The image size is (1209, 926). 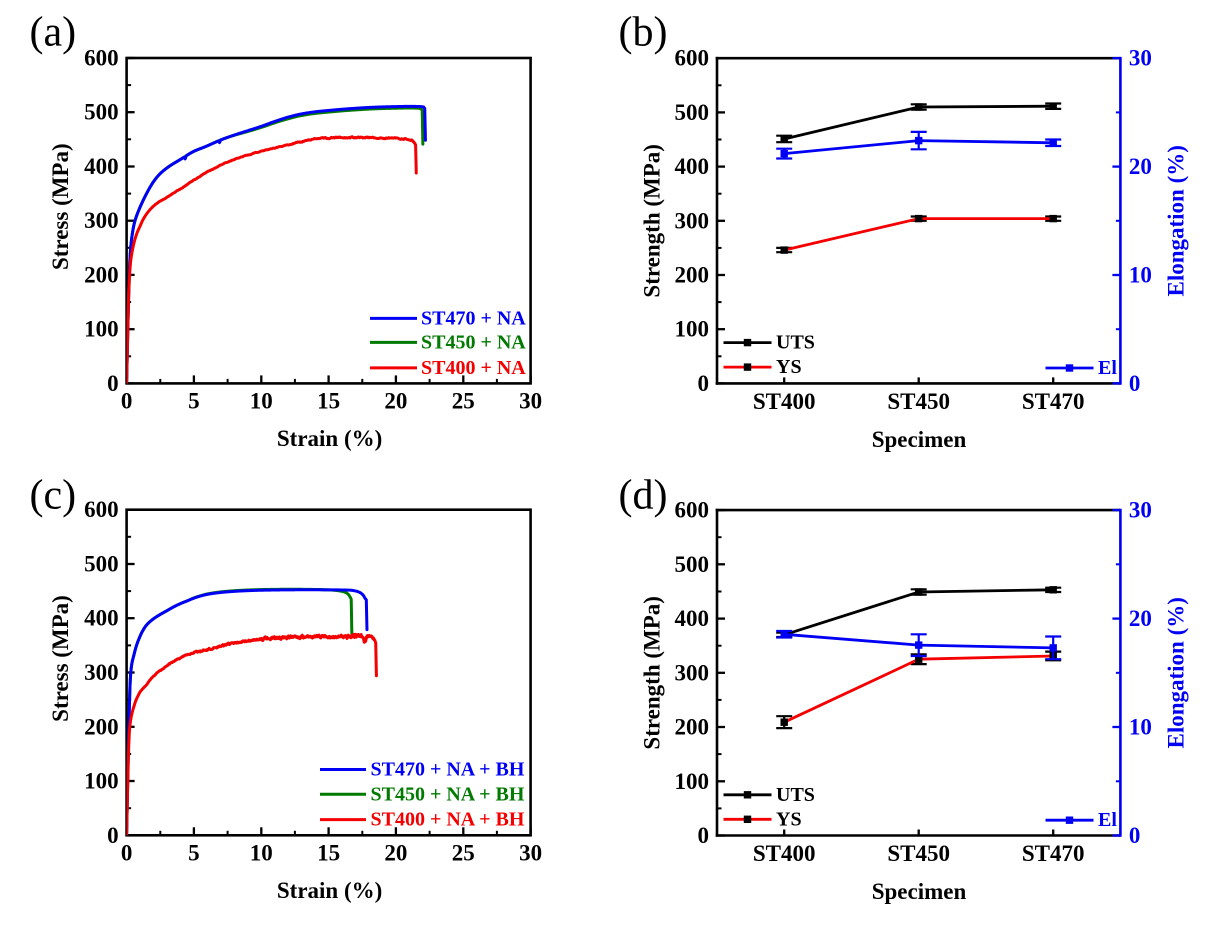 I want to click on svg-text: (c), so click(x=53, y=496).